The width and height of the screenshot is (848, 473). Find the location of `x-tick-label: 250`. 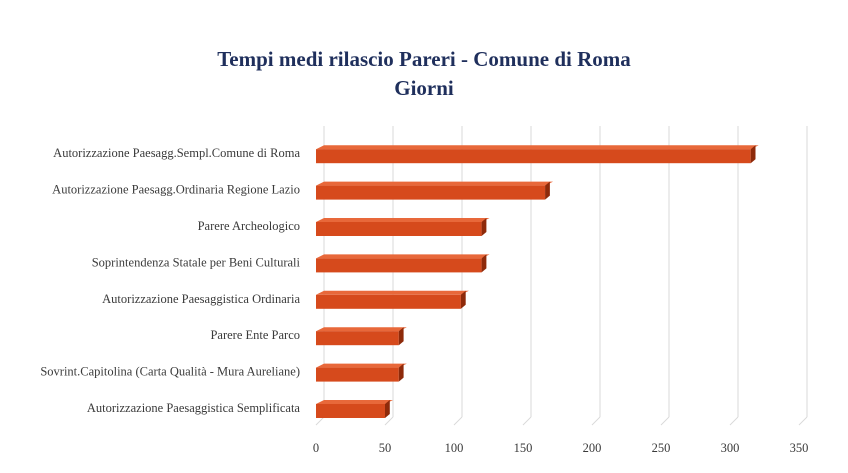

x-tick-label: 250 is located at coordinates (661, 448).